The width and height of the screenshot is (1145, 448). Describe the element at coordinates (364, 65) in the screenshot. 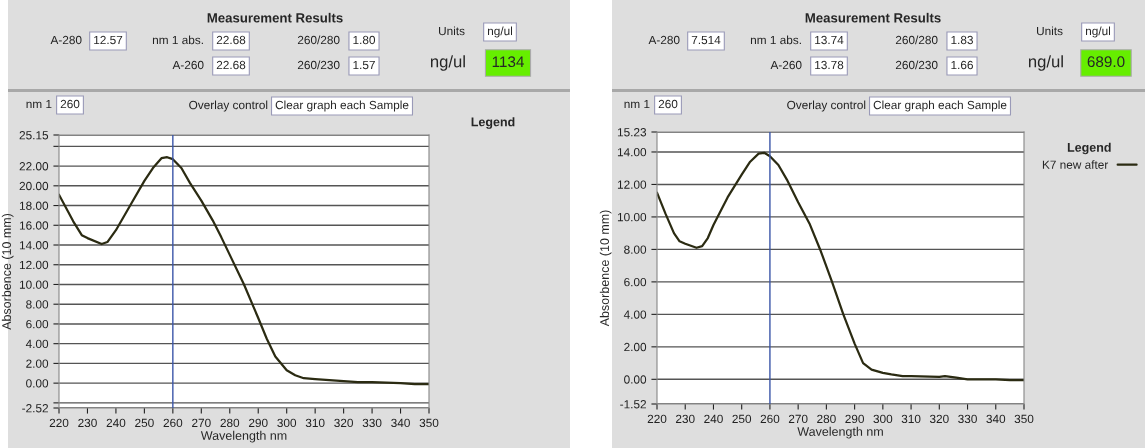

I see `text: 1.57` at that location.